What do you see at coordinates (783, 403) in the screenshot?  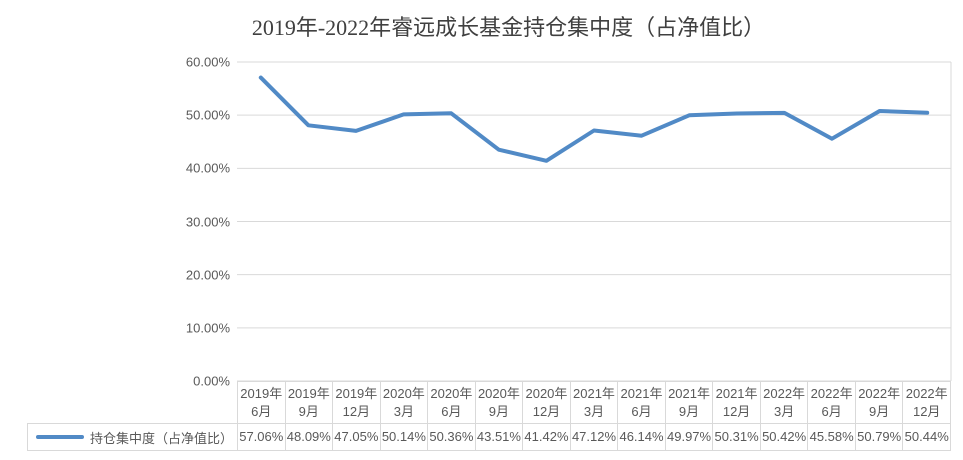 I see `x-category-cell: 2022年 3月` at bounding box center [783, 403].